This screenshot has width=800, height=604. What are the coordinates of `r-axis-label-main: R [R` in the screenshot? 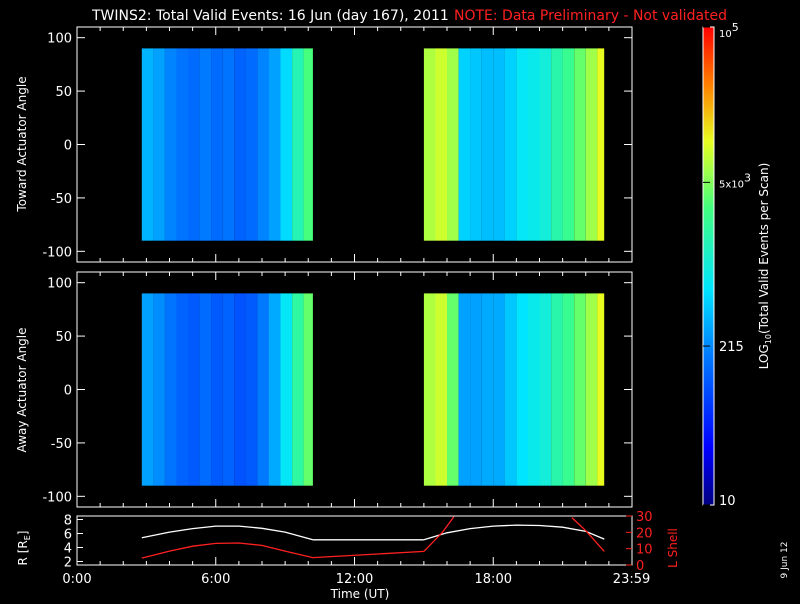 It's located at (23, 552).